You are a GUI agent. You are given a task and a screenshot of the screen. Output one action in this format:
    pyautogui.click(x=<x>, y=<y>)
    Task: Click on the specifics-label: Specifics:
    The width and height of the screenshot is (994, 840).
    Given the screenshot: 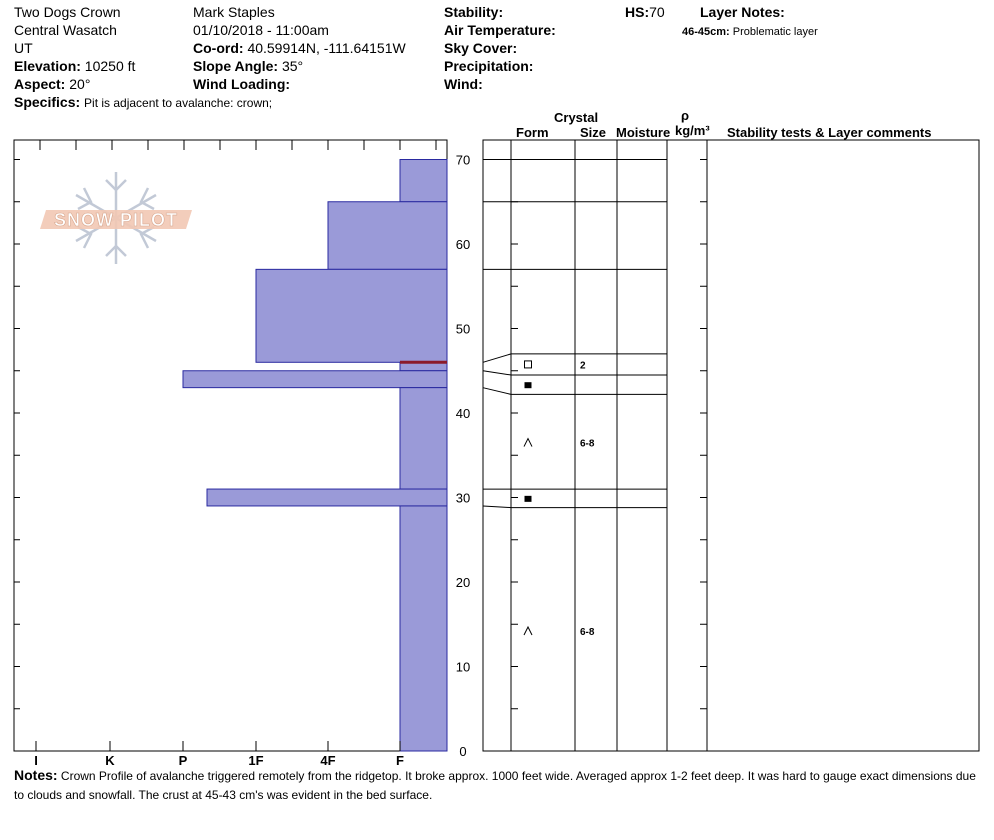 What is the action you would take?
    pyautogui.click(x=47, y=102)
    